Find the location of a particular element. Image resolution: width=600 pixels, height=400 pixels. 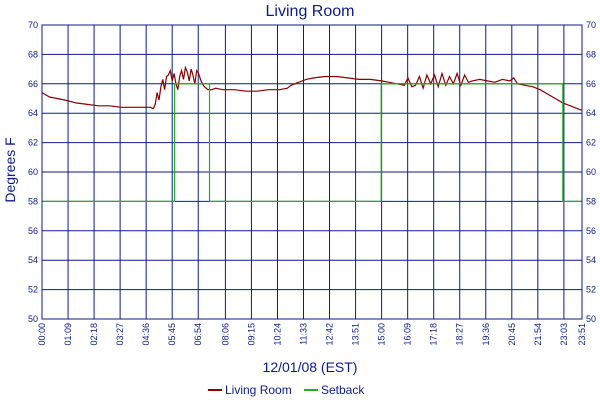

x-tick-label: 05:45 is located at coordinates (172, 334).